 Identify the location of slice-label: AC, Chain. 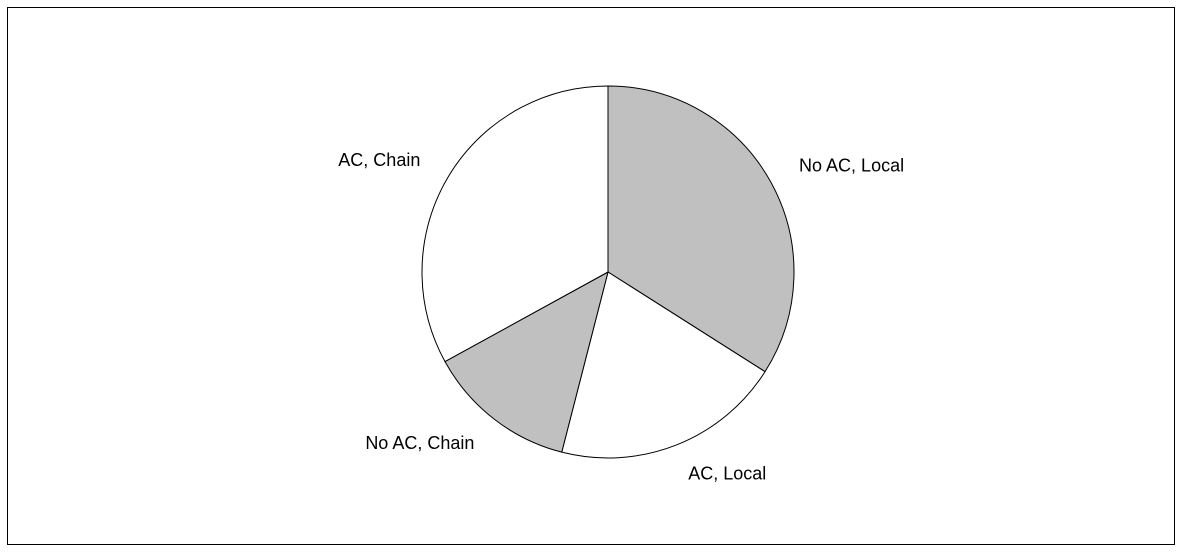
(379, 160).